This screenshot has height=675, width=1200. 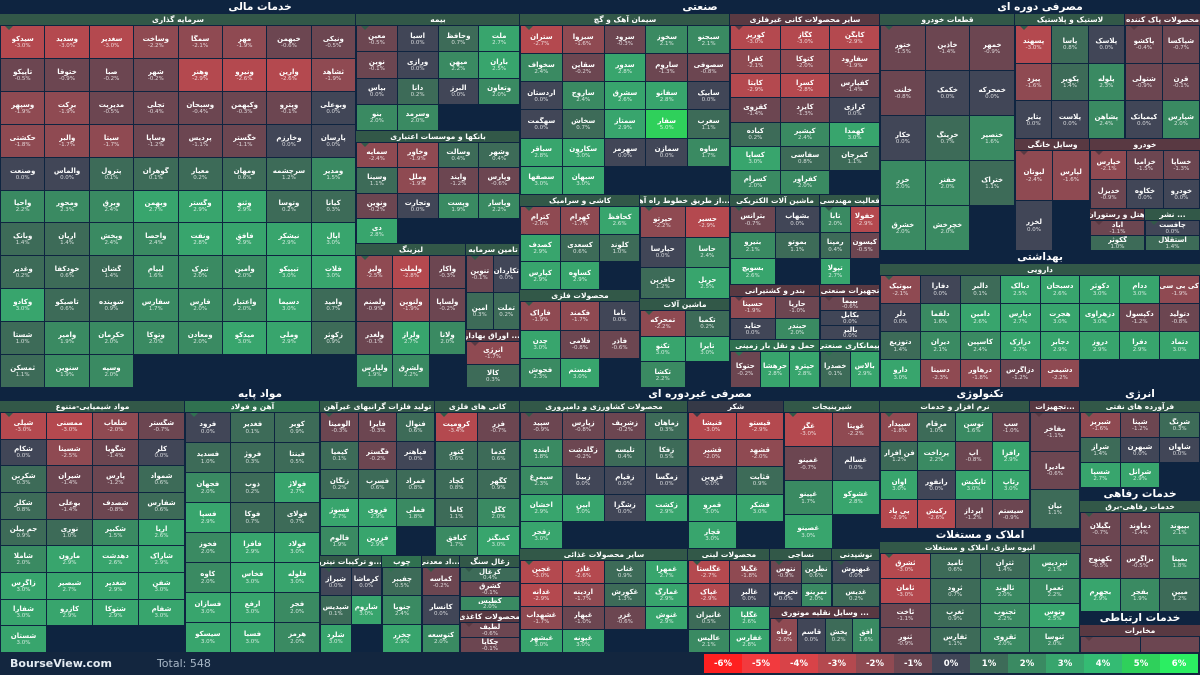 What do you see at coordinates (801, 554) in the screenshot?
I see `industry-header: نساجی` at bounding box center [801, 554].